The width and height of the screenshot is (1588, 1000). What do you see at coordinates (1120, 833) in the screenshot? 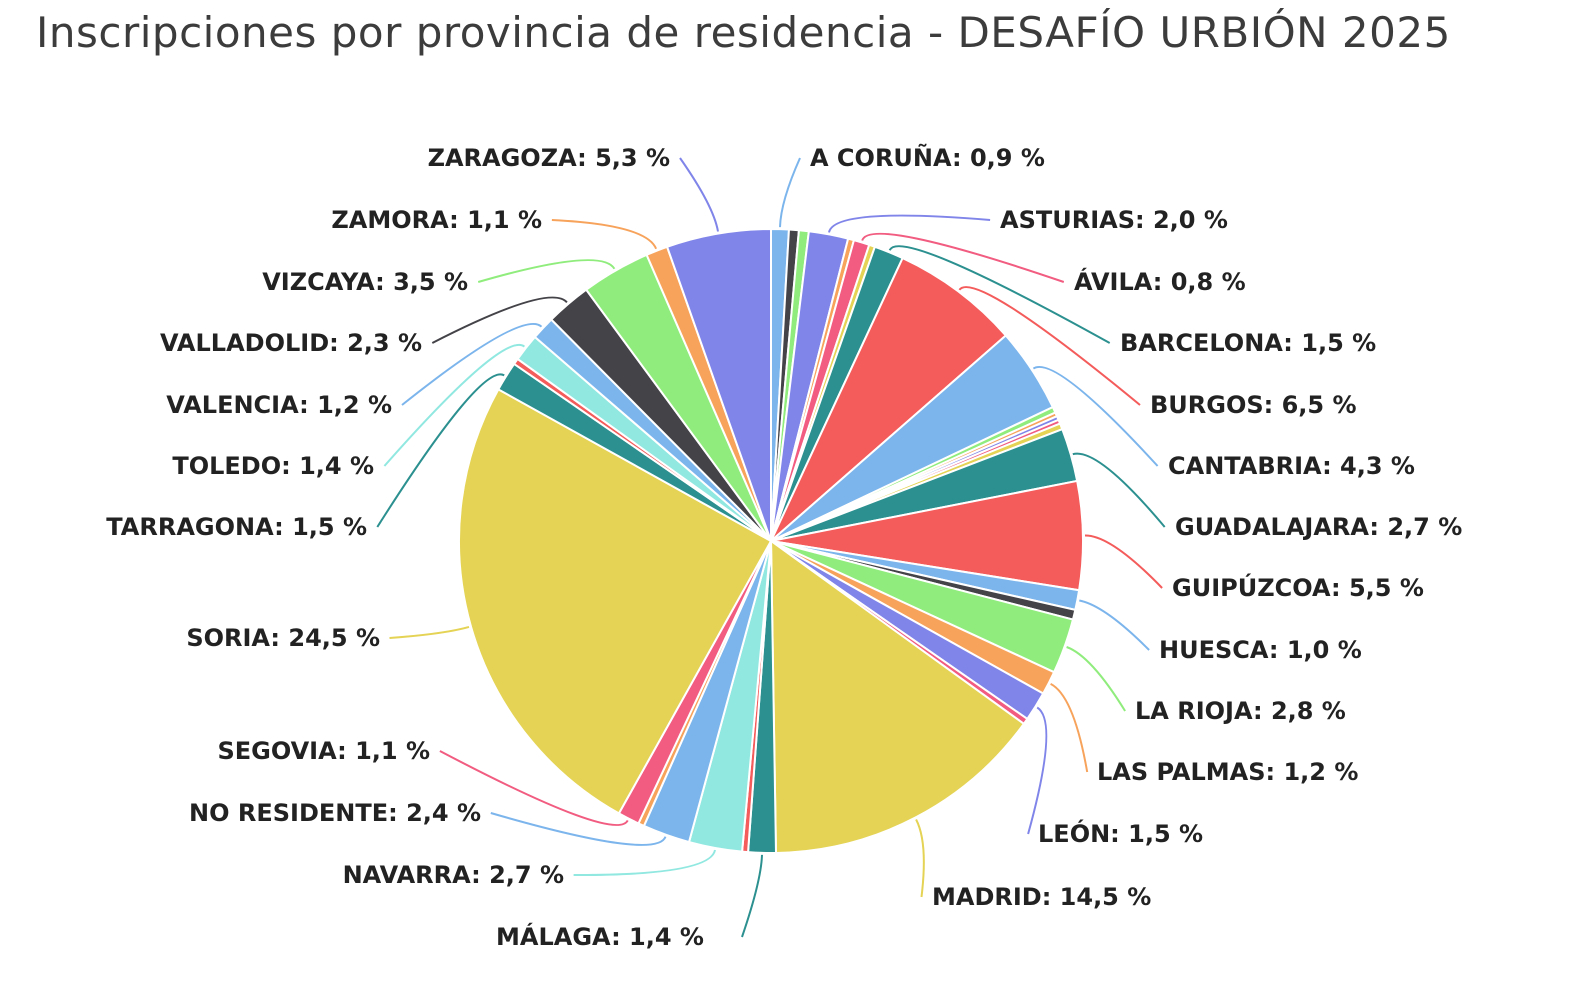
I see `label-leon: LEÓN: 1,5 %` at bounding box center [1120, 833].